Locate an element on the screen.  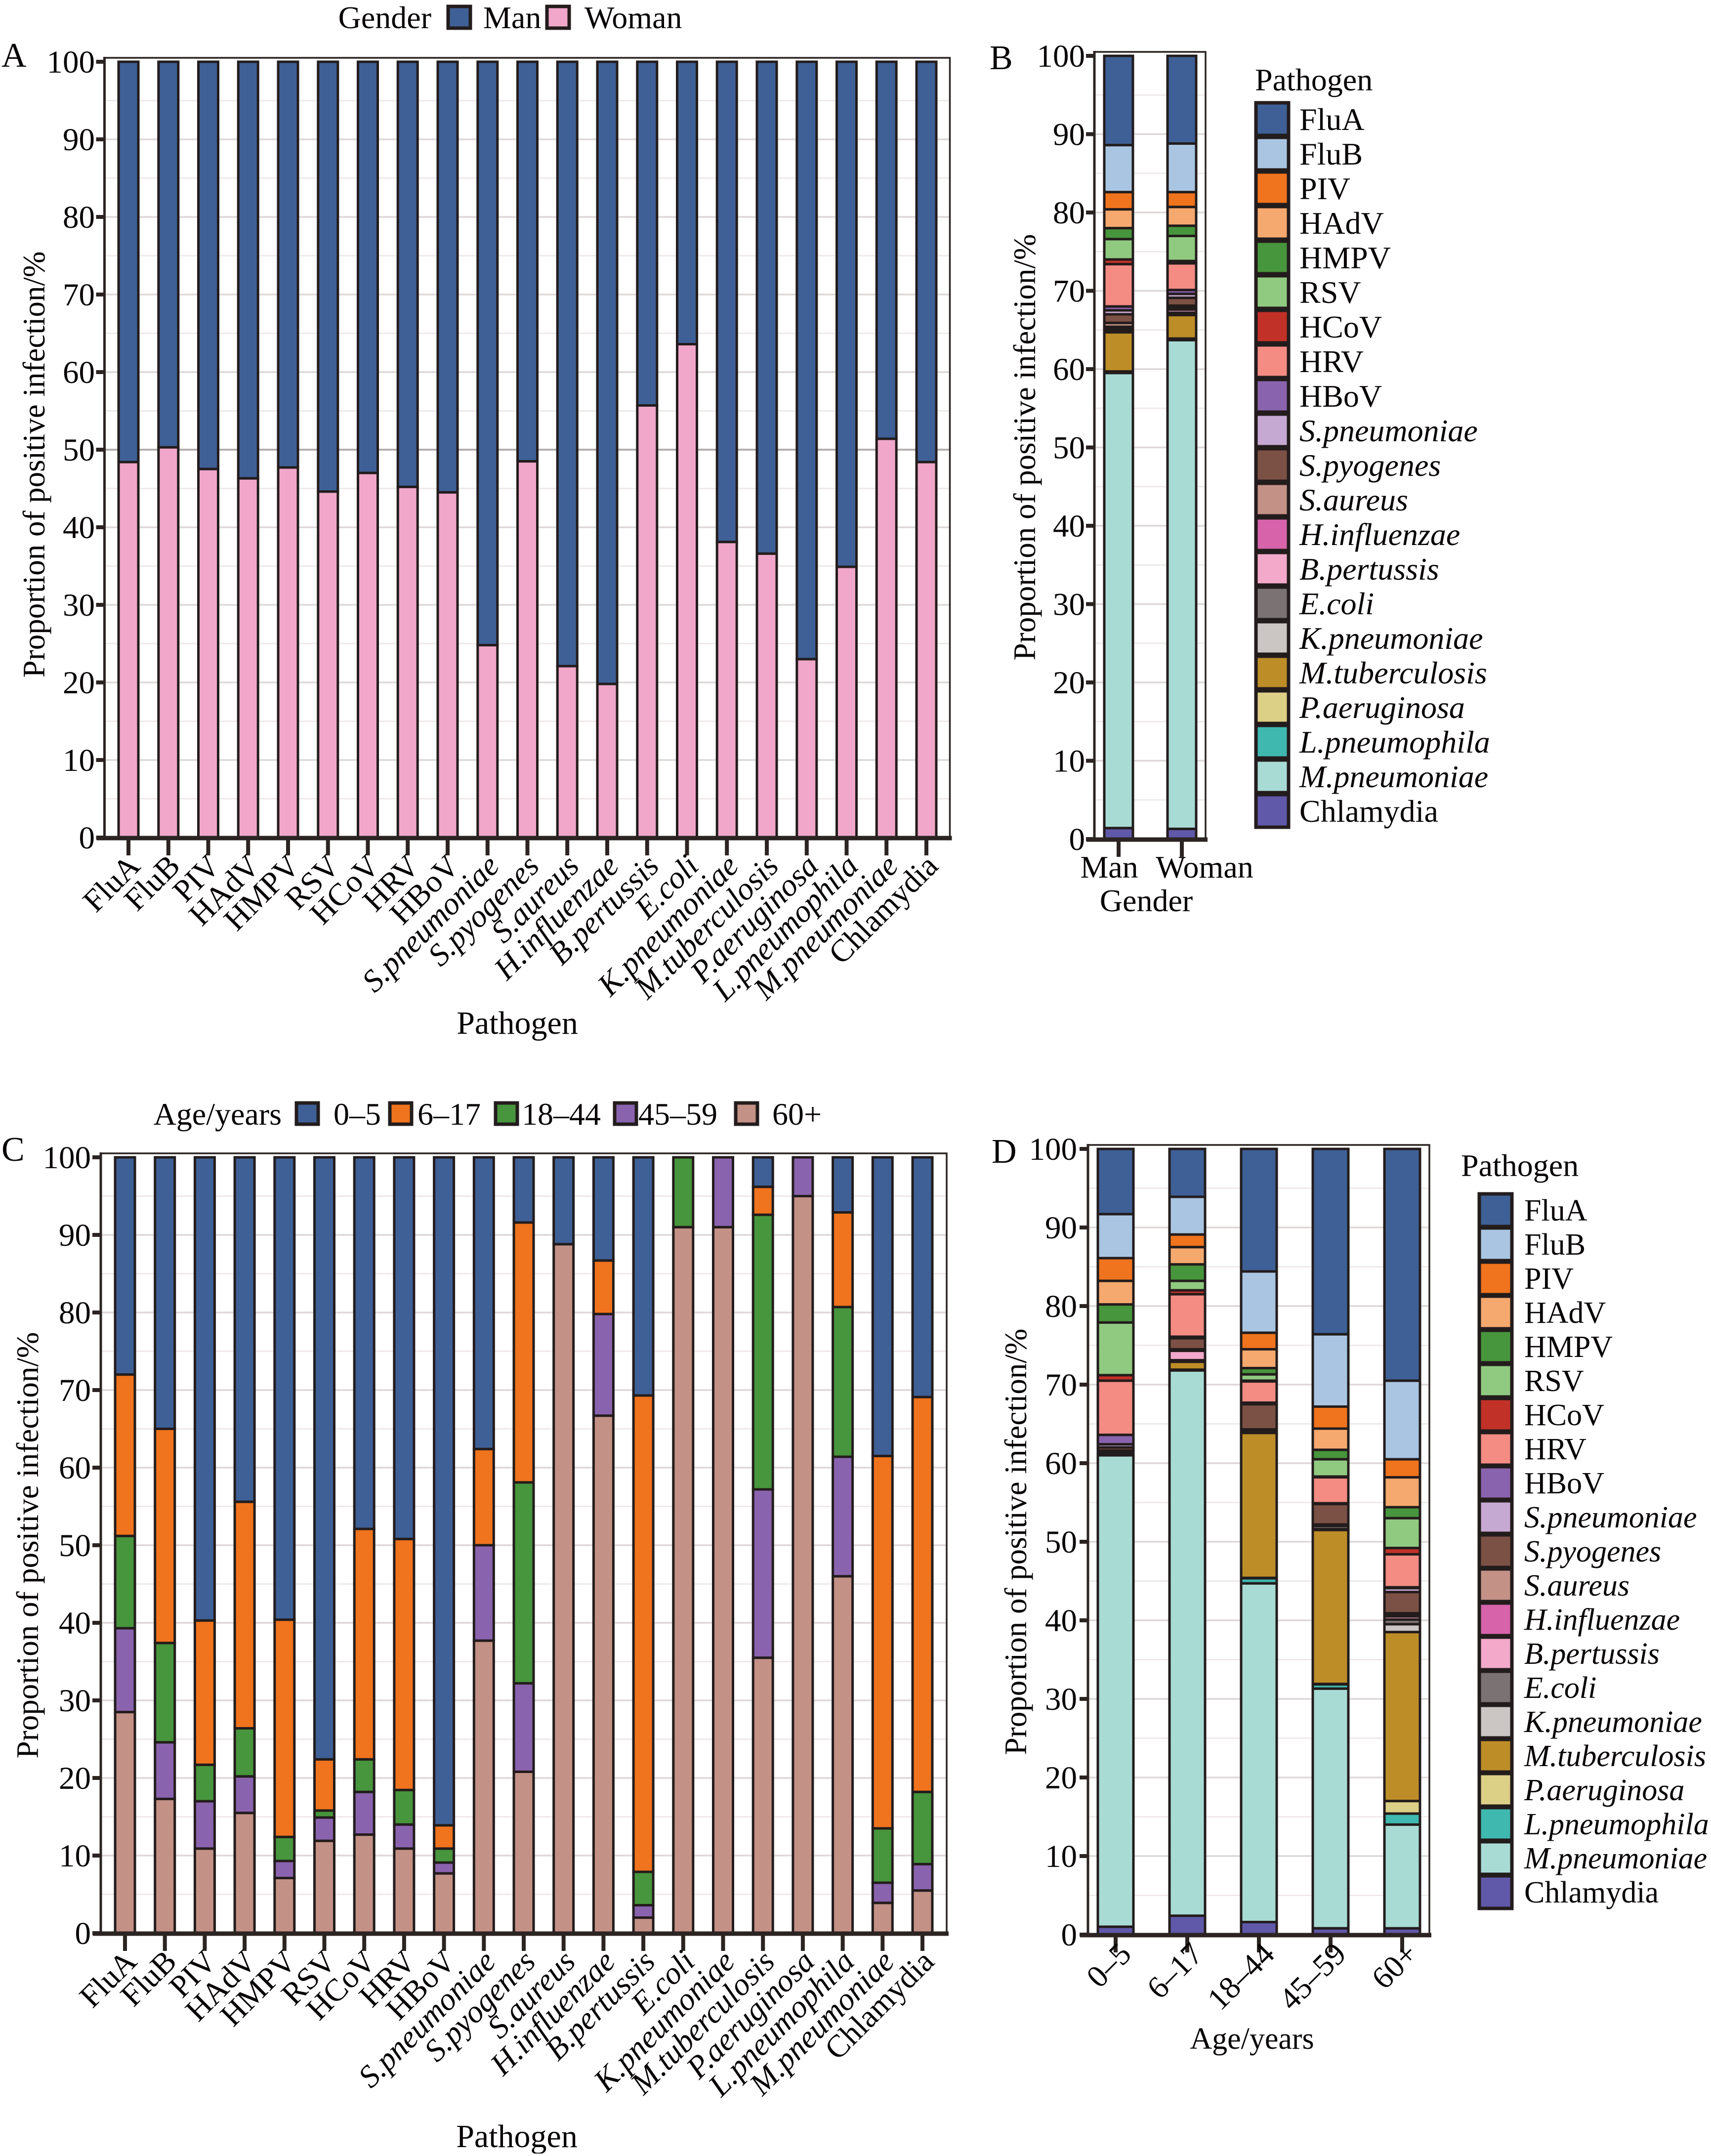
svg-text: 60+ is located at coordinates (797, 1114).